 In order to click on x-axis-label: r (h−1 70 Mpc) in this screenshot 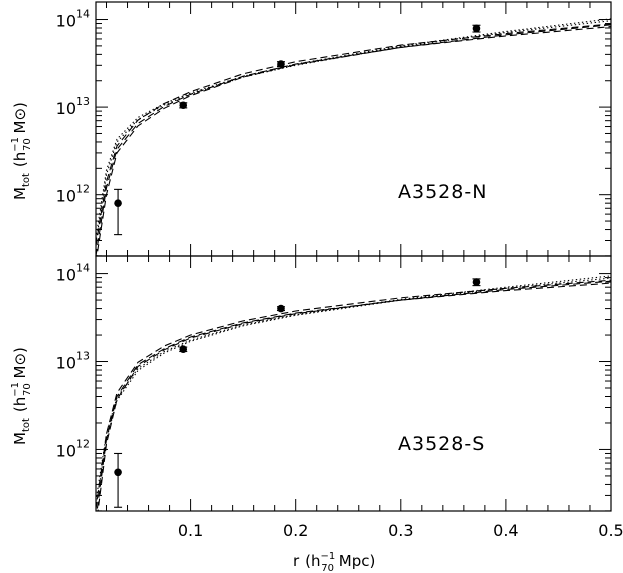, I will do `click(334, 562)`.